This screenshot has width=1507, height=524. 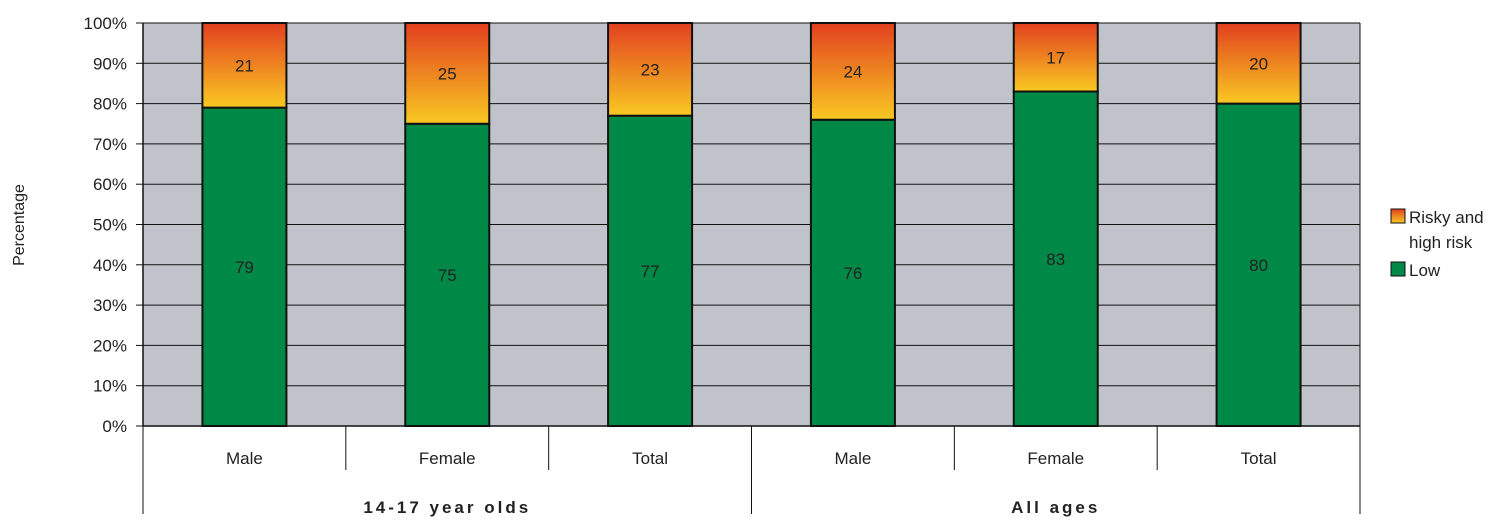 I want to click on y-tick-label: 20%, so click(x=110, y=345).